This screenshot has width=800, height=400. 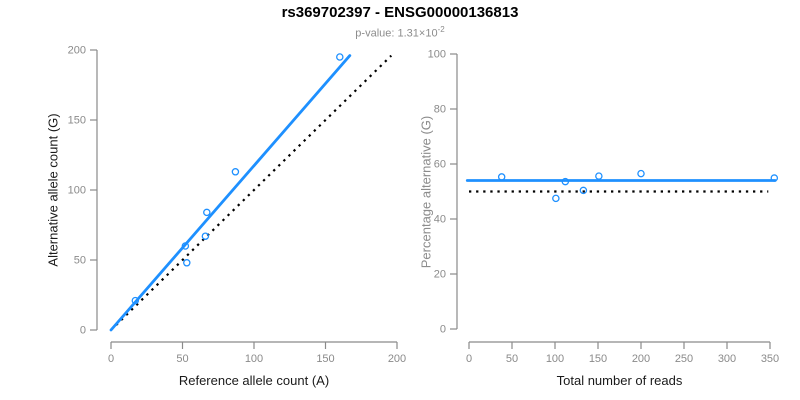 I want to click on right-x-tick-label: 150, so click(x=598, y=359).